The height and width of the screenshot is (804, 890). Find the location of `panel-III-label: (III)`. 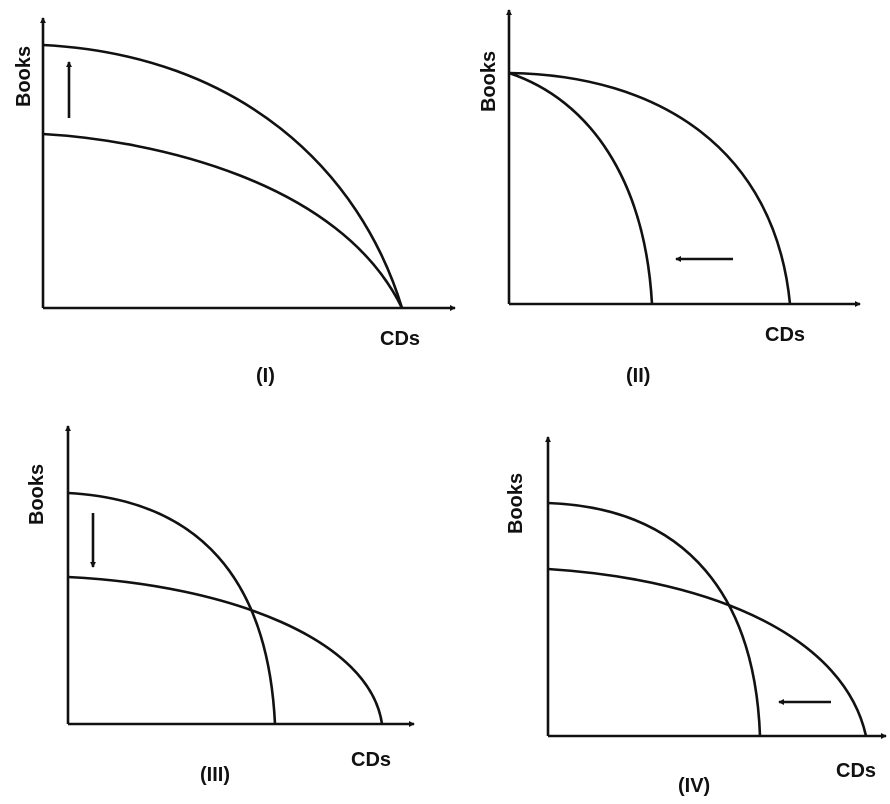

panel-III-label: (III) is located at coordinates (215, 775).